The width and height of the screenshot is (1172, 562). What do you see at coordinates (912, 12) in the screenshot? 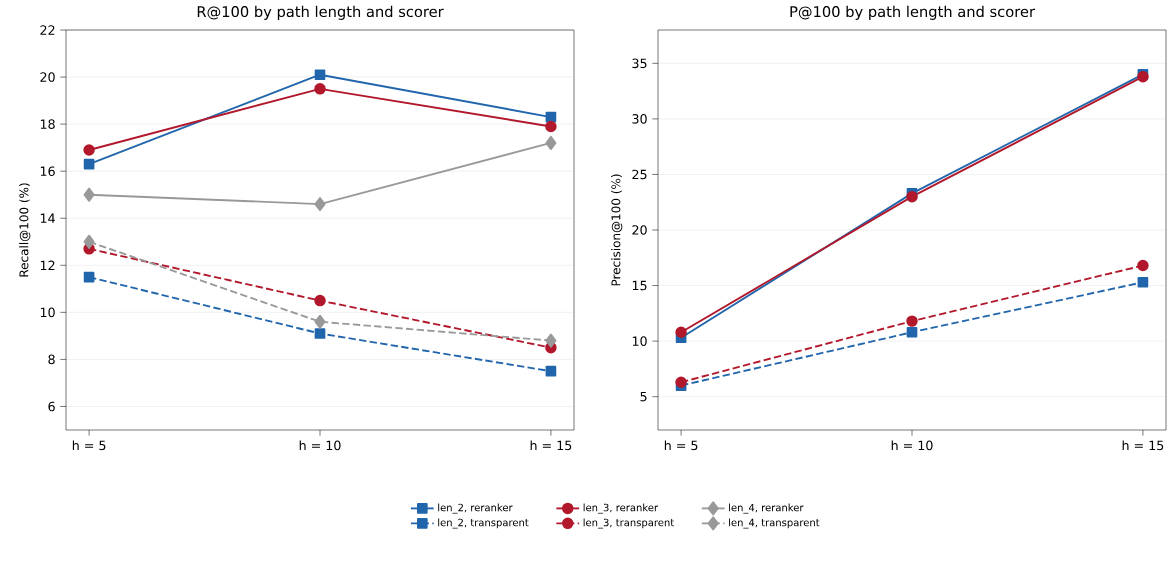
I see `chart-title: P@100 by path length and scorer` at bounding box center [912, 12].